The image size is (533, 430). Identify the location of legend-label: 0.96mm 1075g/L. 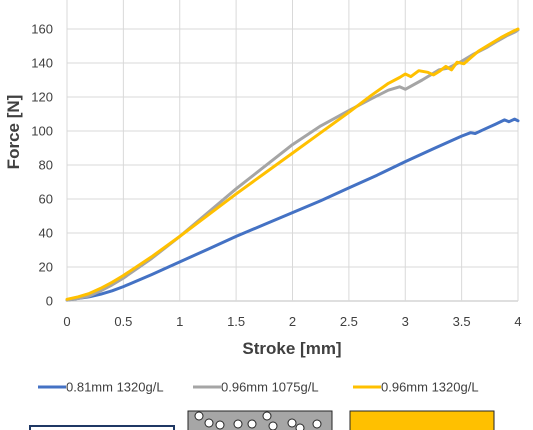
(270, 387).